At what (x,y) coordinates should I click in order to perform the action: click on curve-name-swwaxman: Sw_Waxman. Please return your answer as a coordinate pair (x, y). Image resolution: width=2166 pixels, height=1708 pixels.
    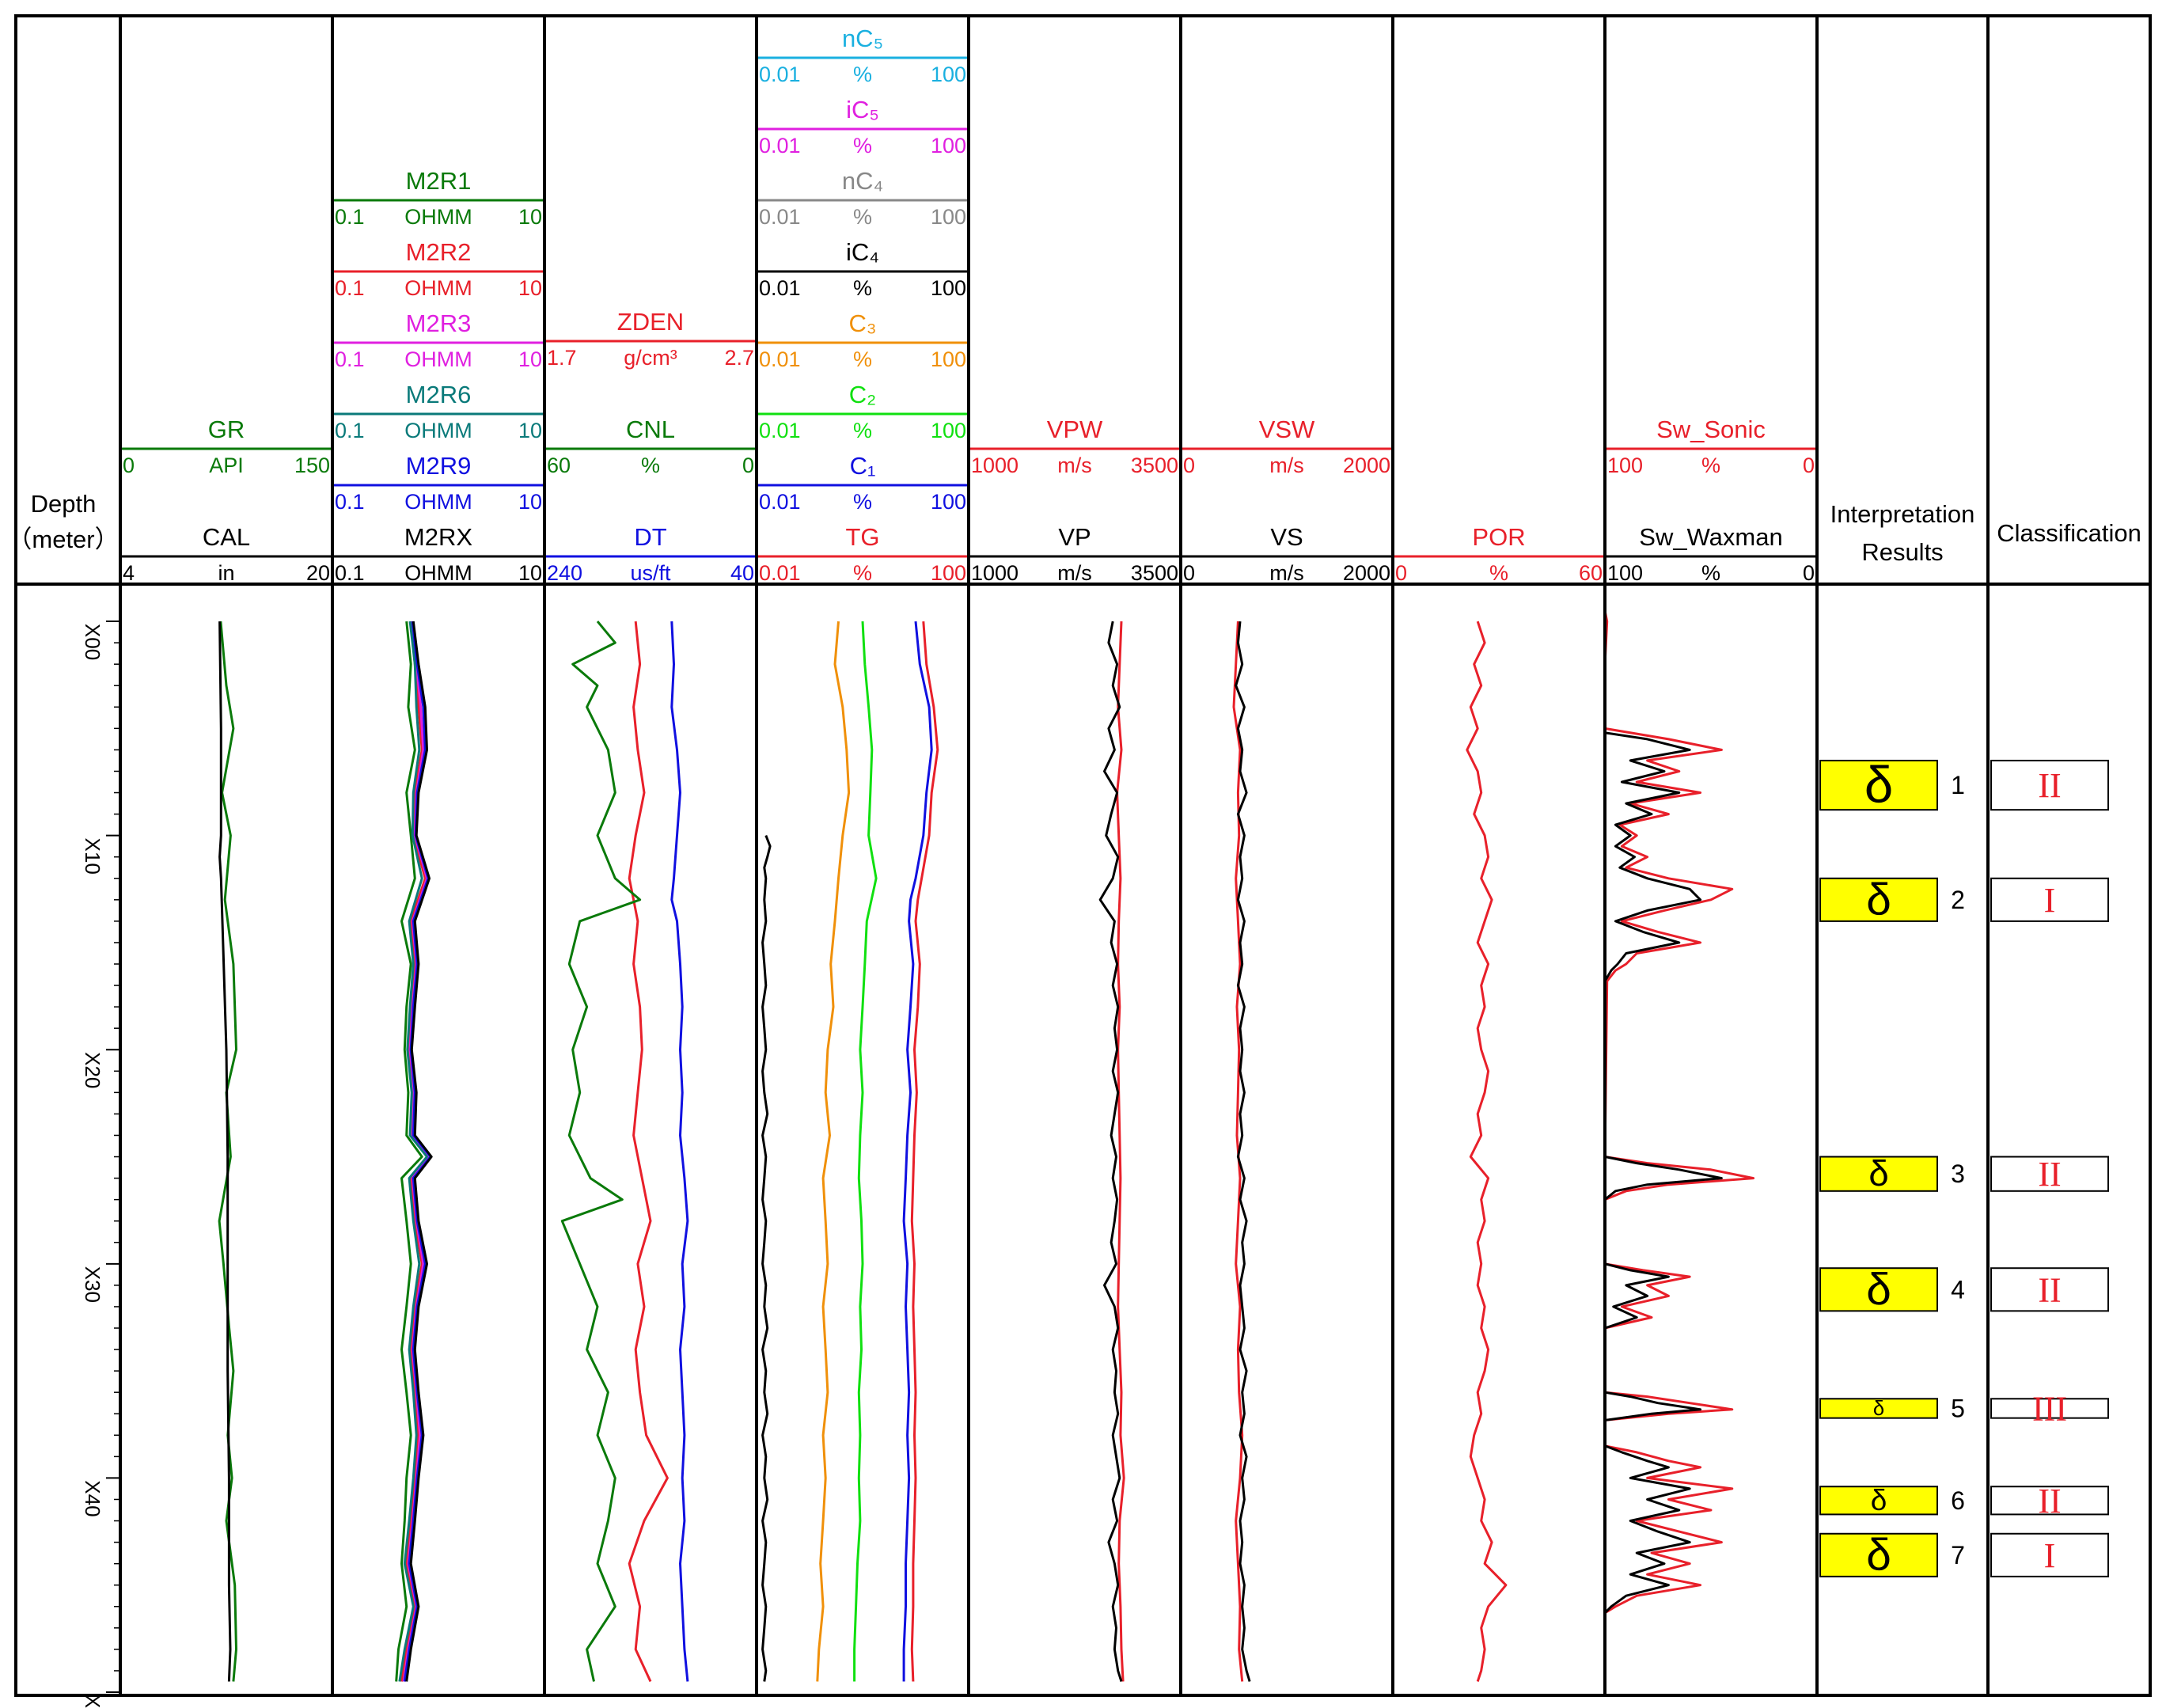
    Looking at the image, I should click on (1710, 537).